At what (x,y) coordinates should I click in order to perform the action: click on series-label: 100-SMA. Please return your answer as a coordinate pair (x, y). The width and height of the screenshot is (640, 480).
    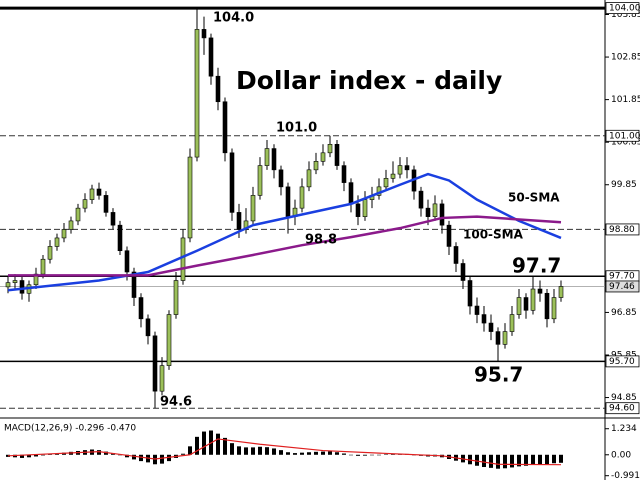
    Looking at the image, I should click on (493, 235).